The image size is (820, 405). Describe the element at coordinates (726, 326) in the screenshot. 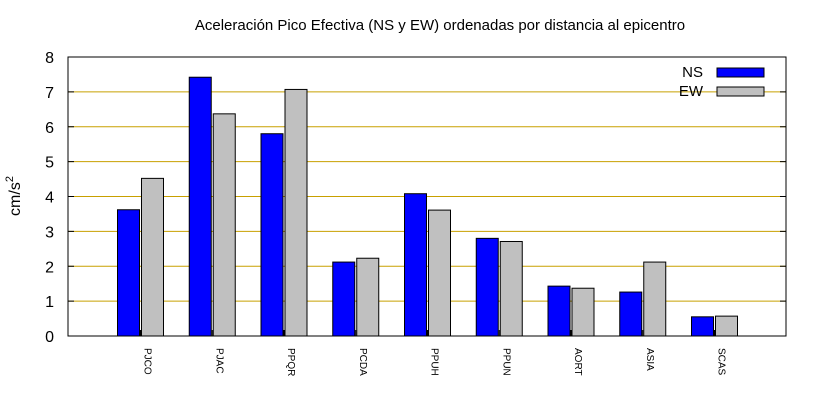

I see `bar-ew-scas` at that location.